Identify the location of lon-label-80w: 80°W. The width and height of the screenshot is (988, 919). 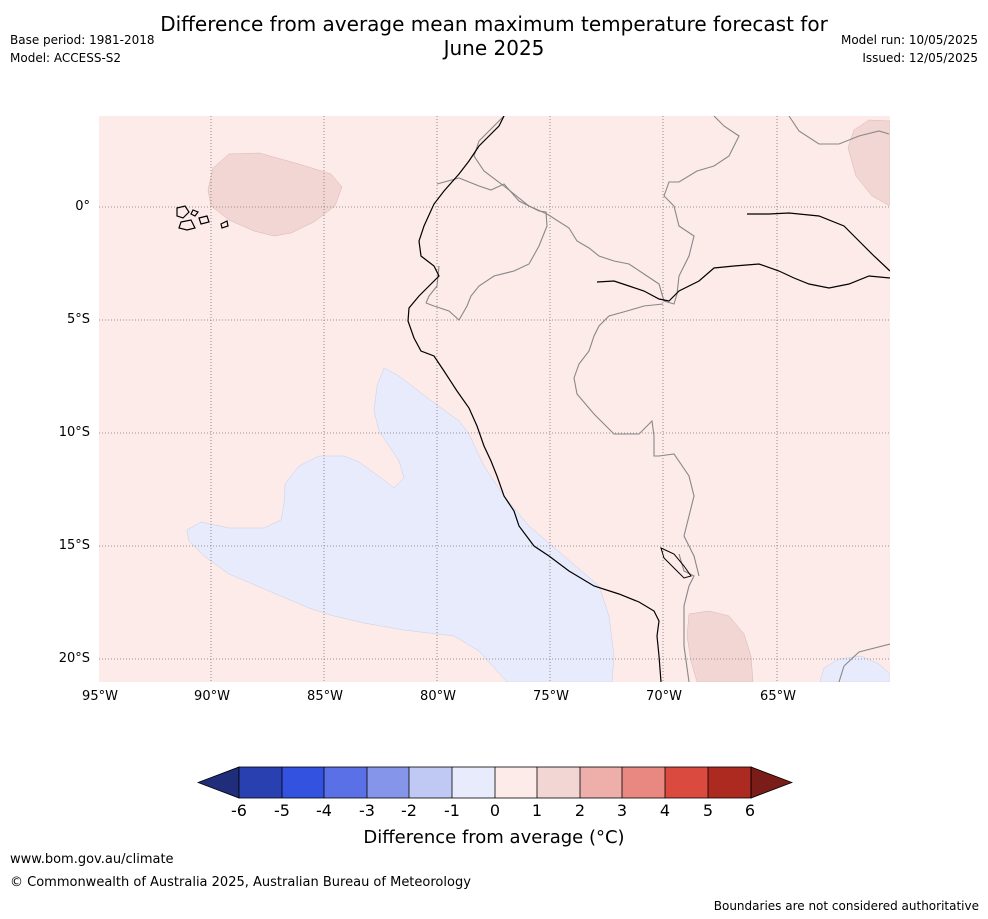
(438, 696).